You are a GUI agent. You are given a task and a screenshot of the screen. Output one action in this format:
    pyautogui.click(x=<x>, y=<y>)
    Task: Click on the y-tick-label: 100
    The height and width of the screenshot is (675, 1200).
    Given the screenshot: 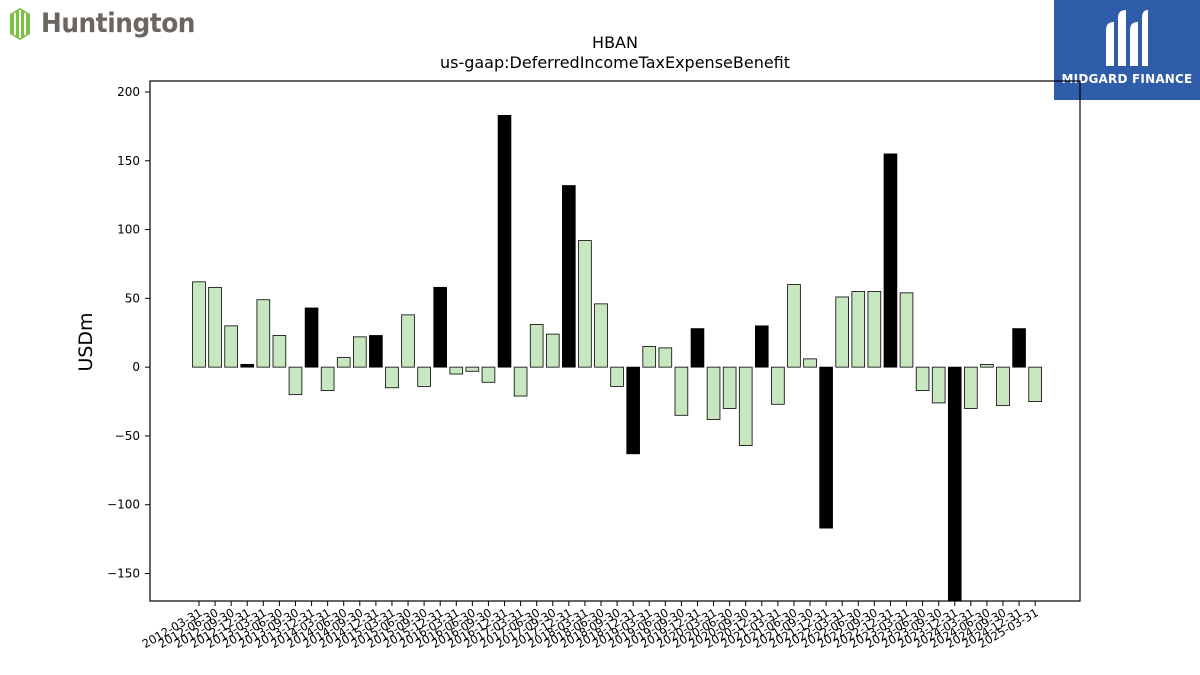 What is the action you would take?
    pyautogui.click(x=128, y=230)
    